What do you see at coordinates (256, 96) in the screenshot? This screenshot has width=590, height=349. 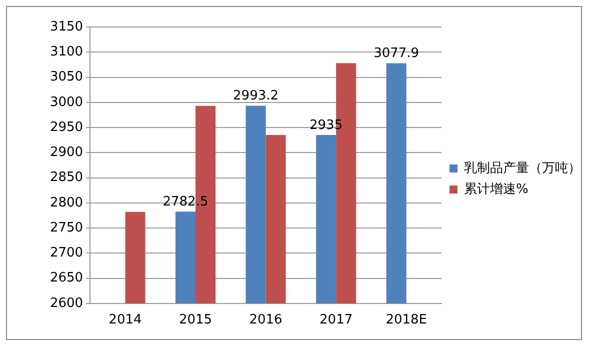 I see `data-label: 2993.2` at bounding box center [256, 96].